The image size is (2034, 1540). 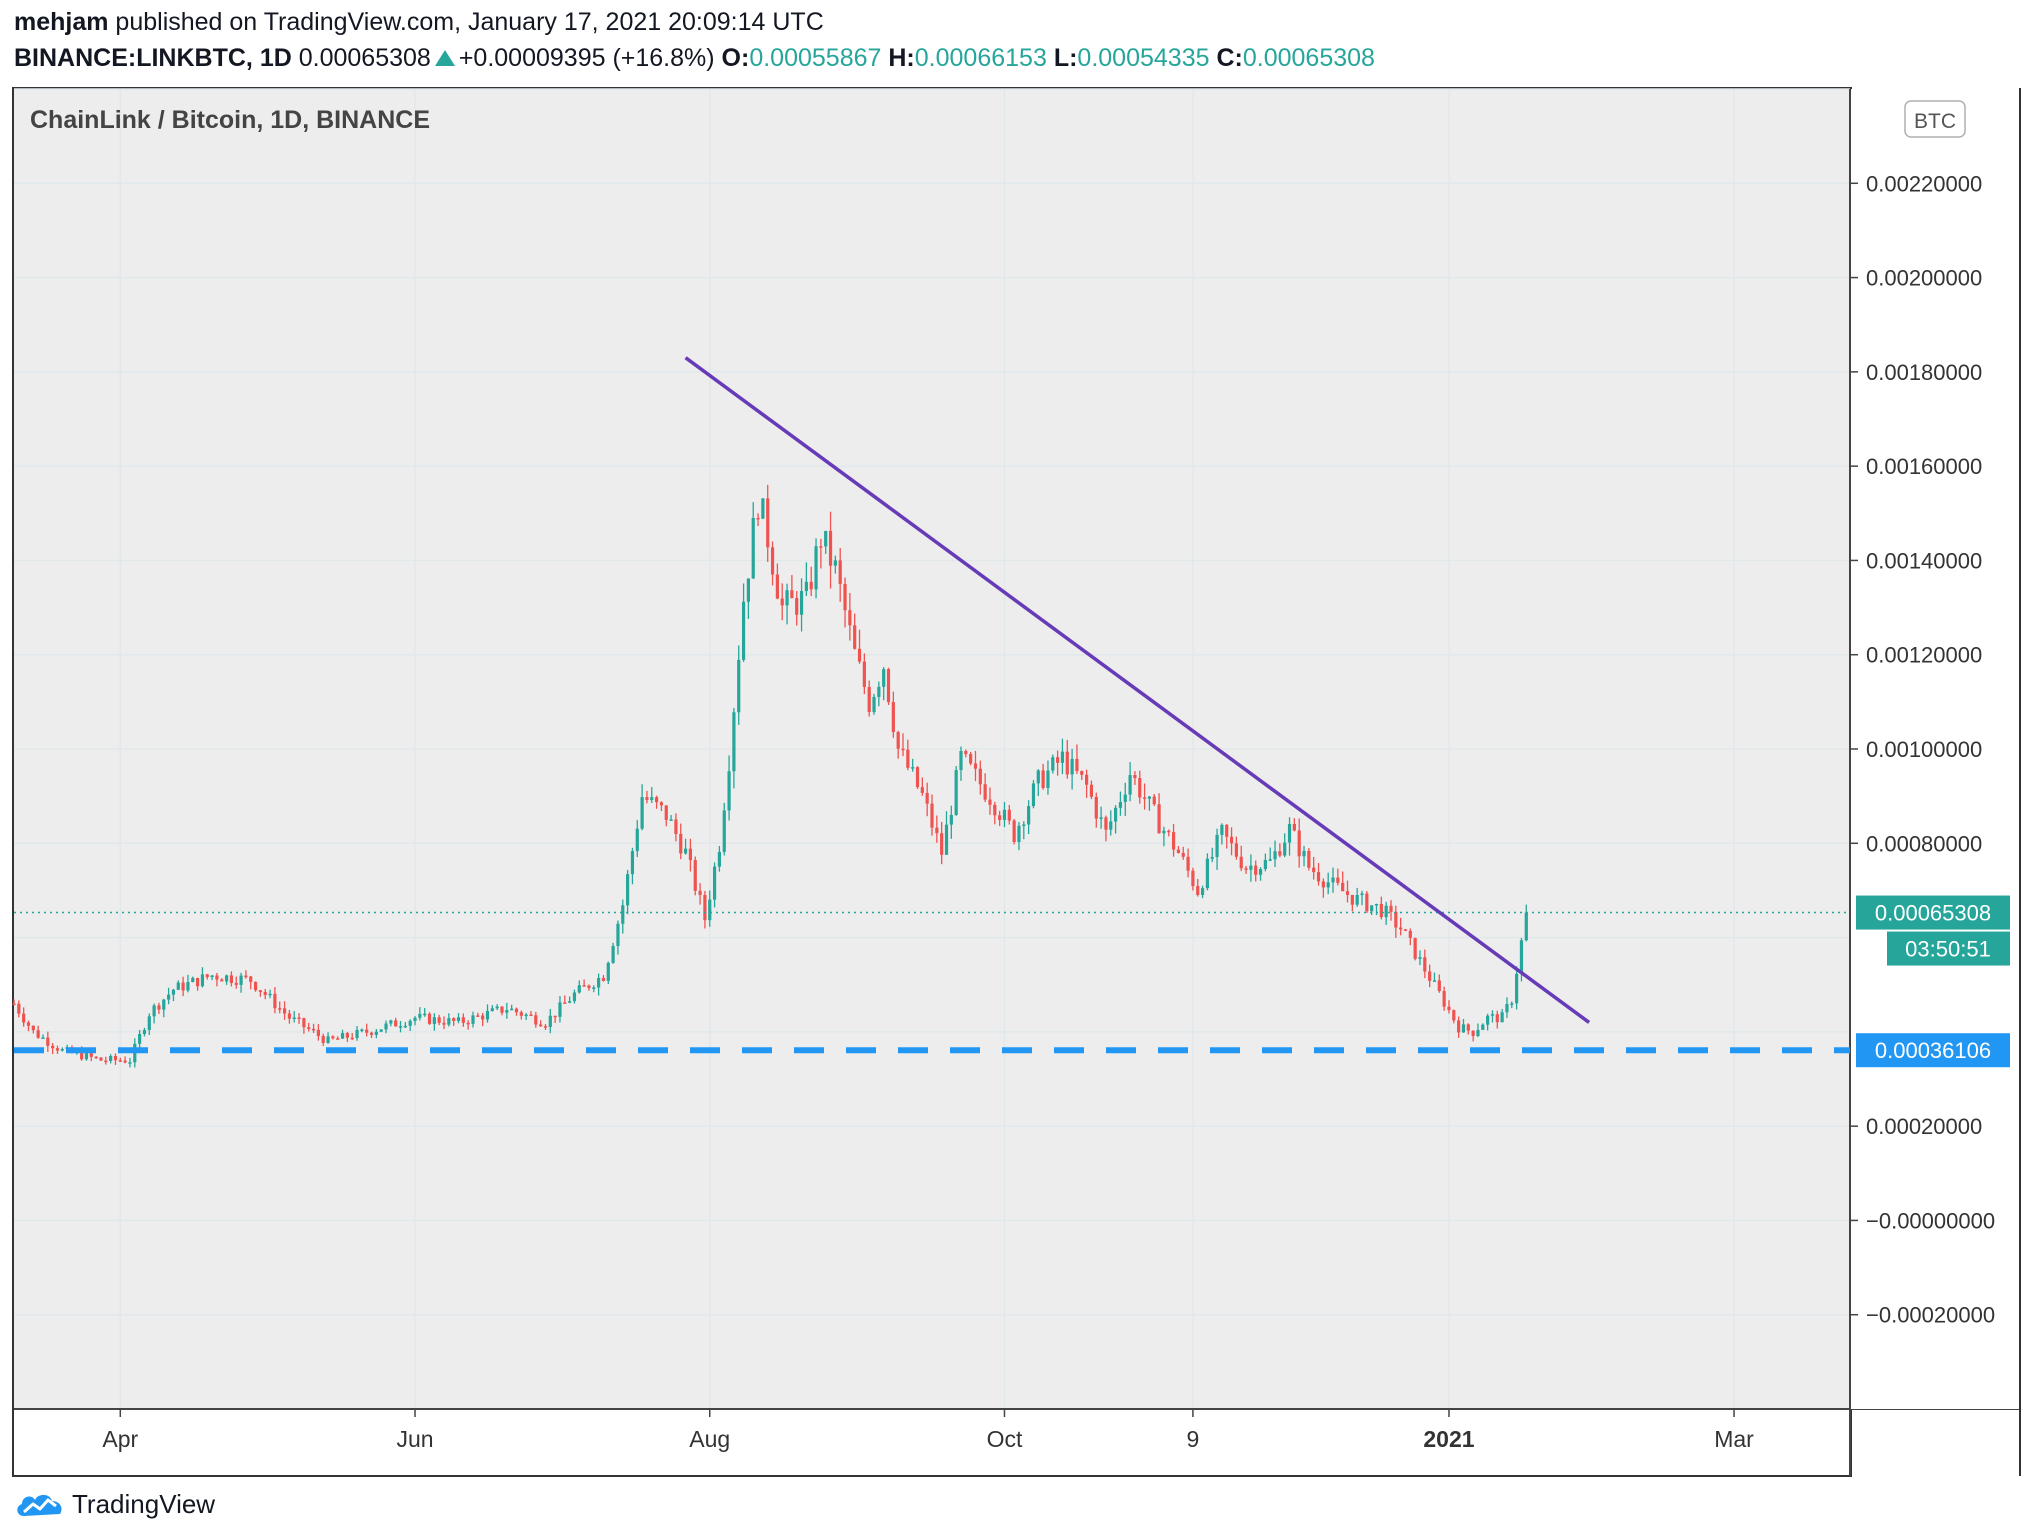 I want to click on currency-badge, so click(x=1935, y=119).